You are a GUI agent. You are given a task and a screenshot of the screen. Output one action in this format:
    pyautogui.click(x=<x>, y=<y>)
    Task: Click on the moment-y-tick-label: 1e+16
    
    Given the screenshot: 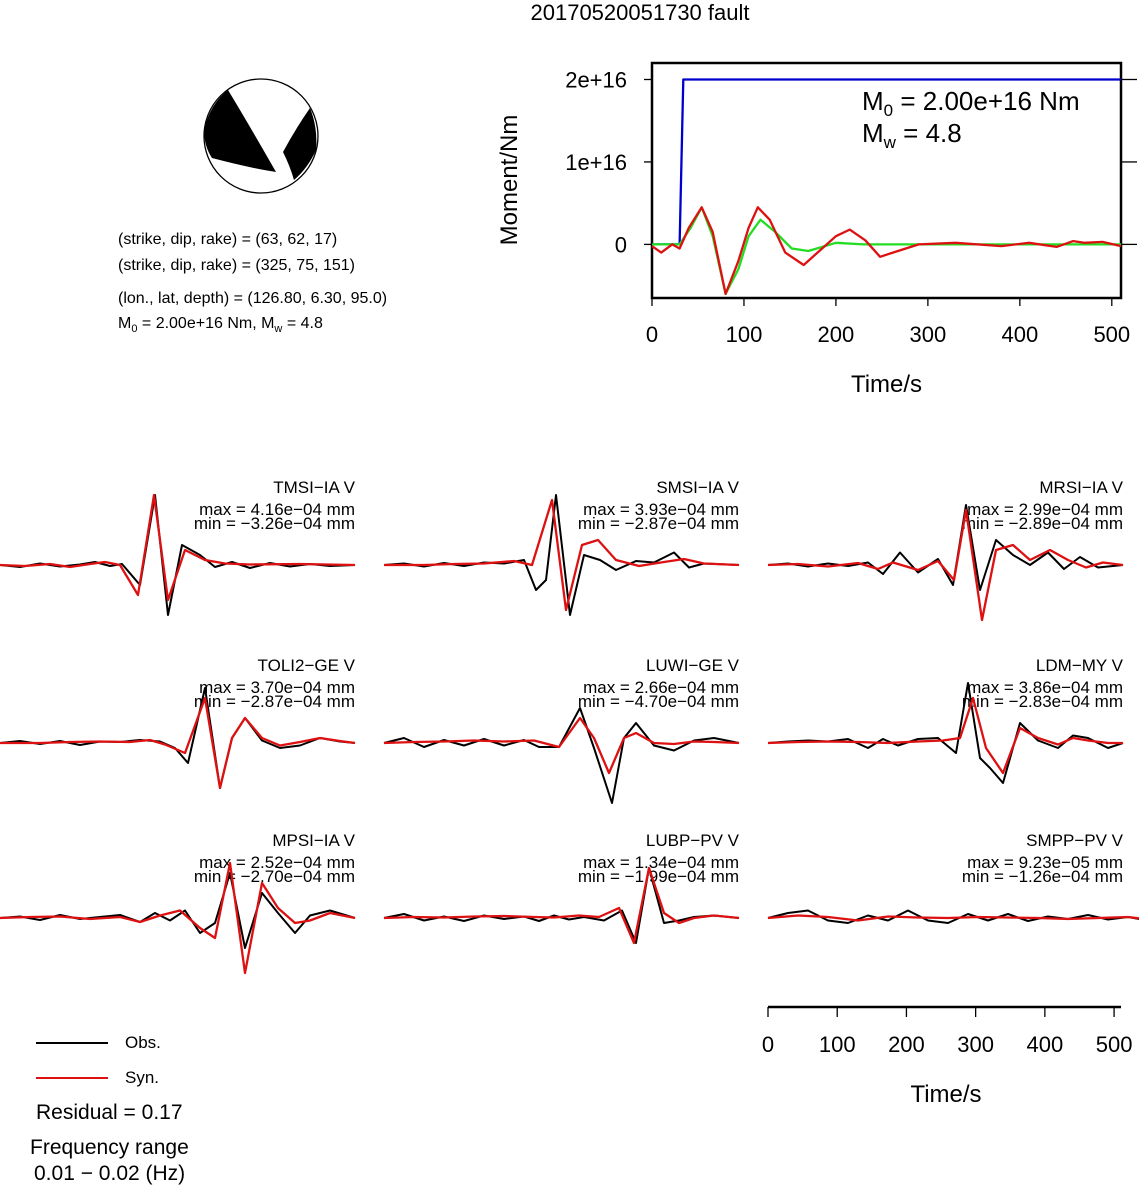 What is the action you would take?
    pyautogui.click(x=596, y=162)
    